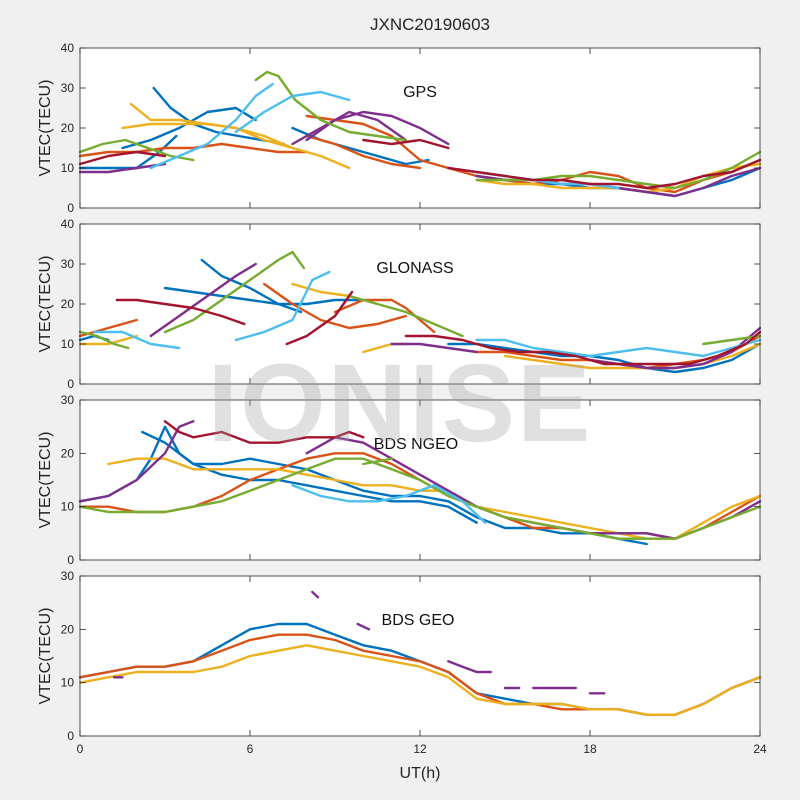 This screenshot has height=800, width=800. I want to click on panel-label: GPS, so click(420, 92).